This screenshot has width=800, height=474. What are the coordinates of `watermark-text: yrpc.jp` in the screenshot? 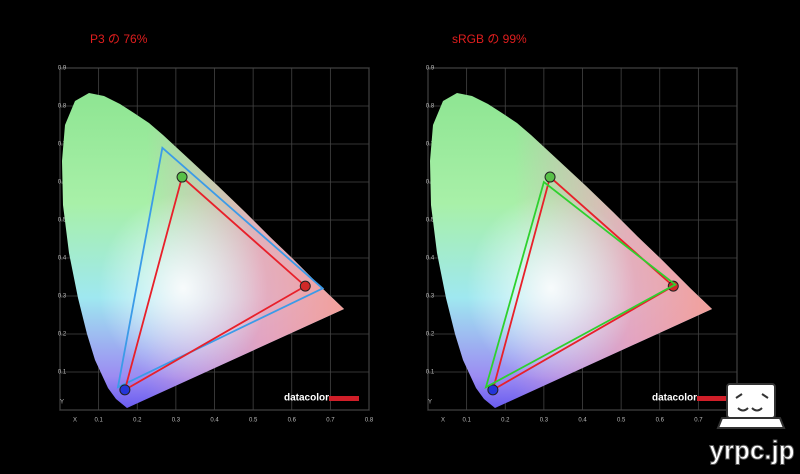 It's located at (751, 450).